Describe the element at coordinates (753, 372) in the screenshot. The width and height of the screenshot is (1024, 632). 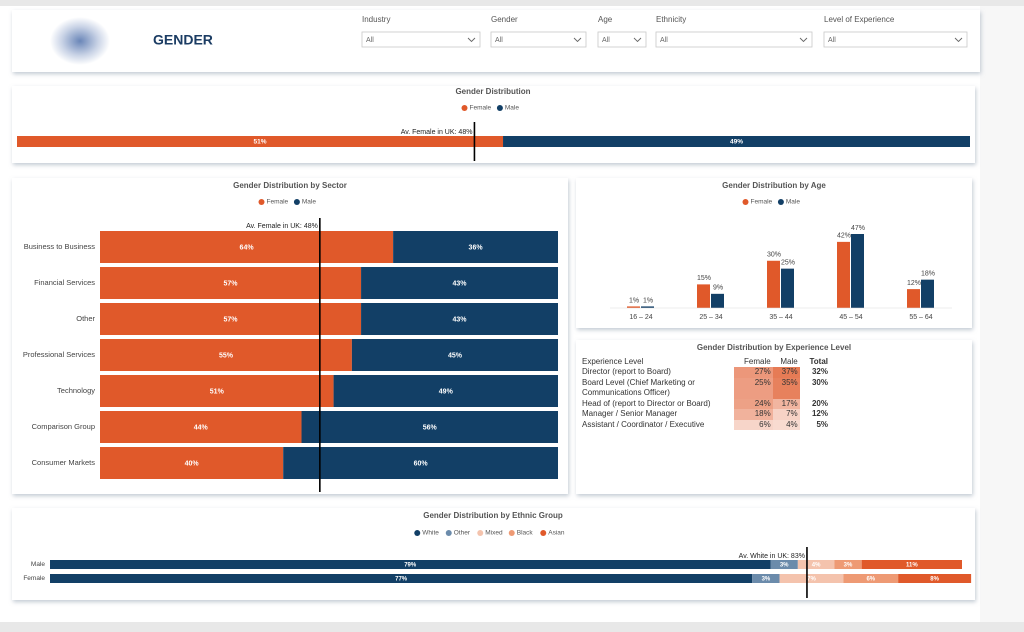
I see `table-cell: 27%` at that location.